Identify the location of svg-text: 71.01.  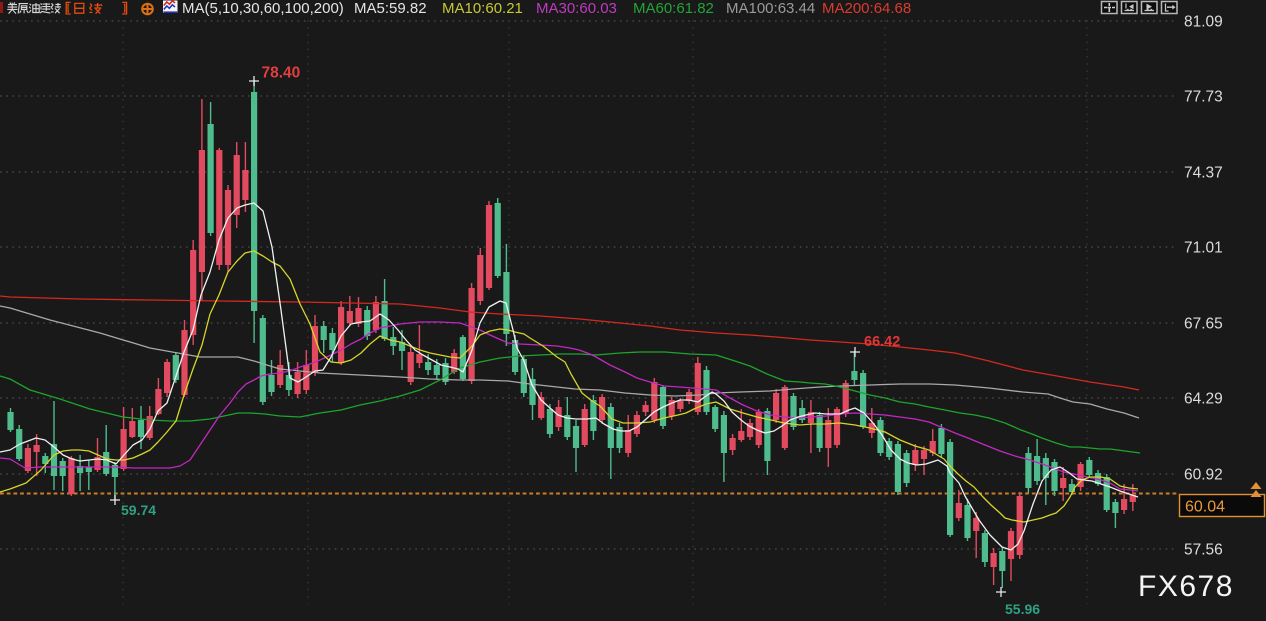
(1203, 248).